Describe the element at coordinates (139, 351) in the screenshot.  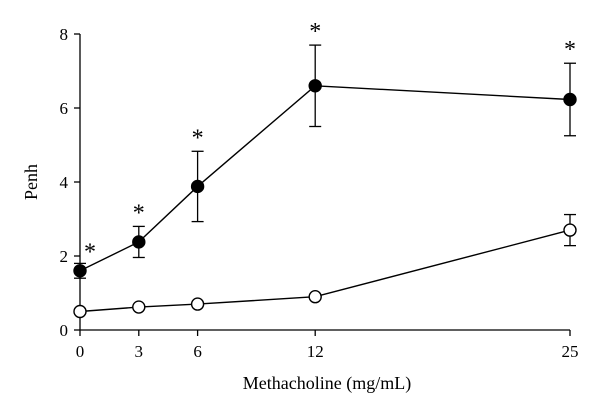
I see `x-tick-label-1: 3` at that location.